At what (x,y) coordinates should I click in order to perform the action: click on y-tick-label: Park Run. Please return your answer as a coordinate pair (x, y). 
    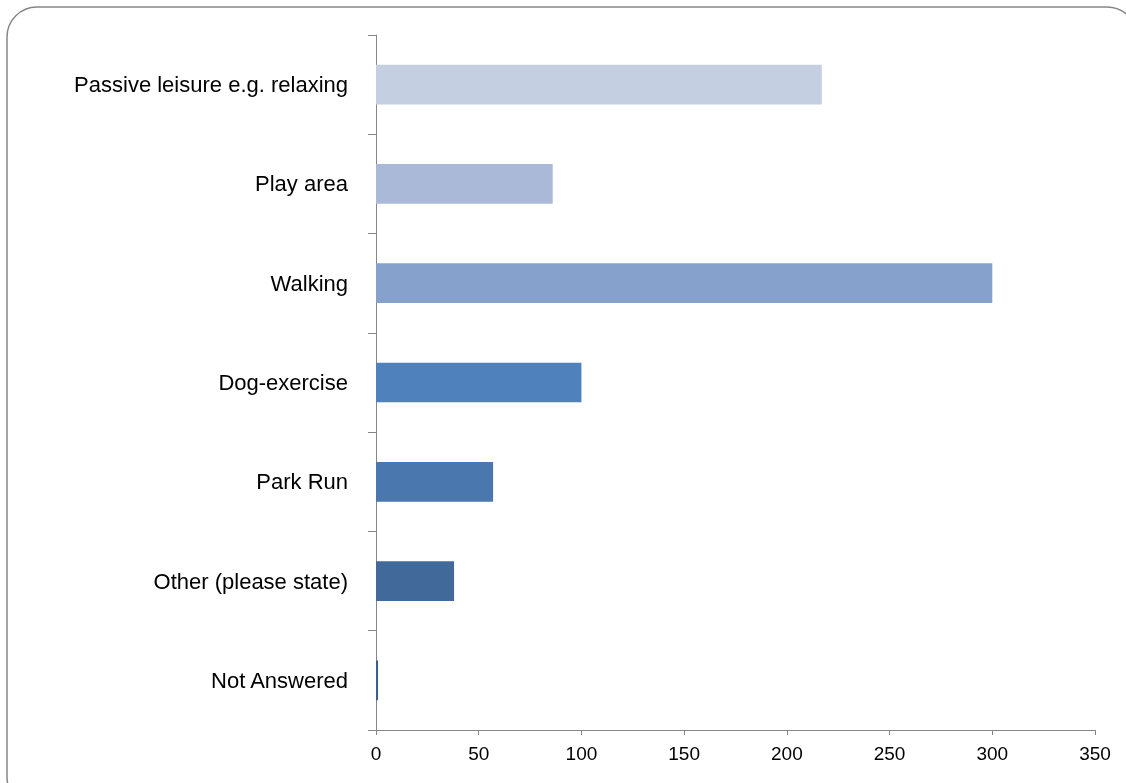
    Looking at the image, I should click on (302, 482).